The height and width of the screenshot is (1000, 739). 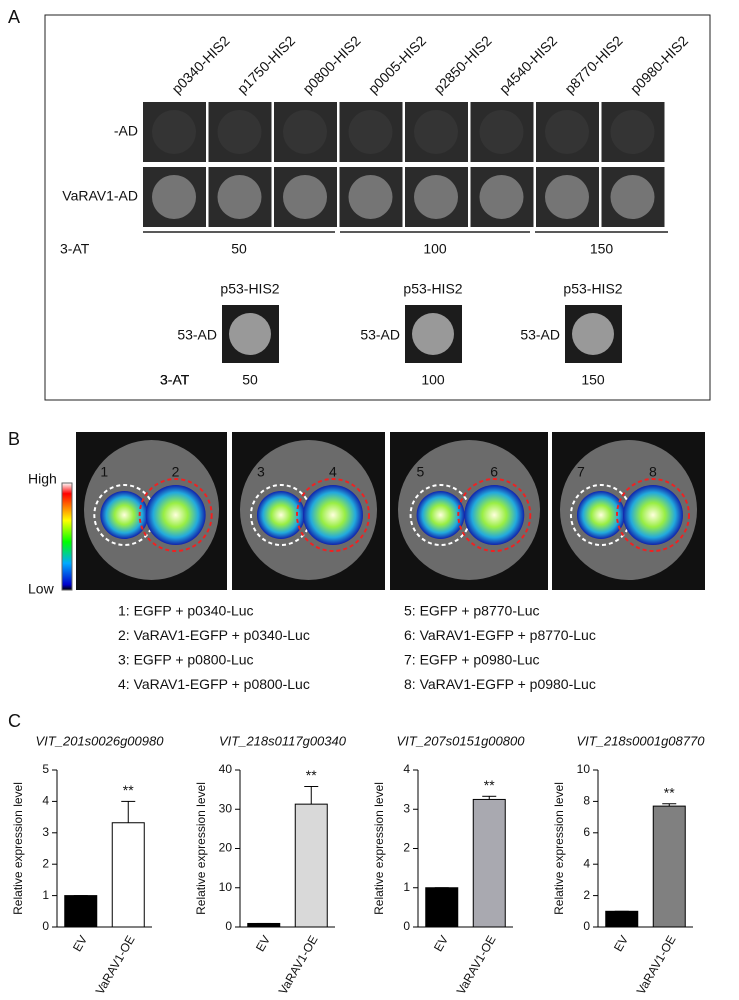 I want to click on spot-number: 3, so click(x=261, y=472).